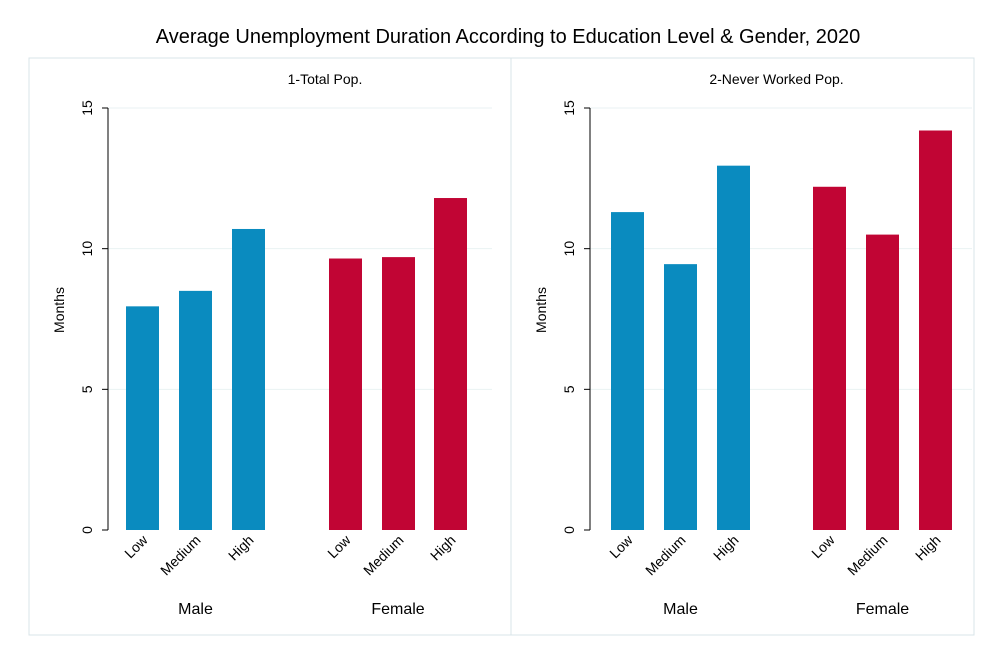  I want to click on panel-title: 1-Total Pop., so click(325, 79).